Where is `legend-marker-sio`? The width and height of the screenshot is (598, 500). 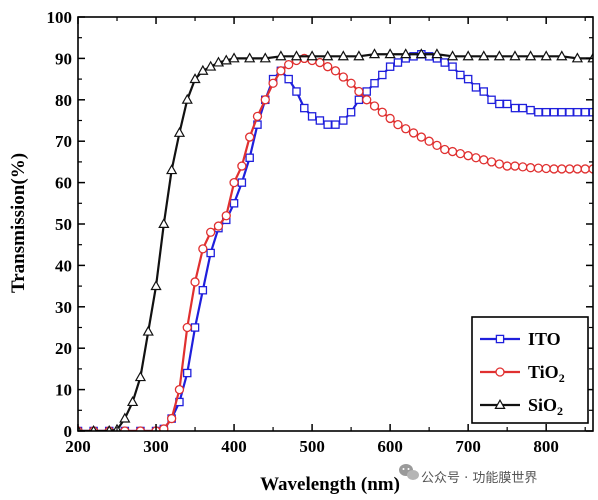
legend-marker-sio is located at coordinates (500, 403).